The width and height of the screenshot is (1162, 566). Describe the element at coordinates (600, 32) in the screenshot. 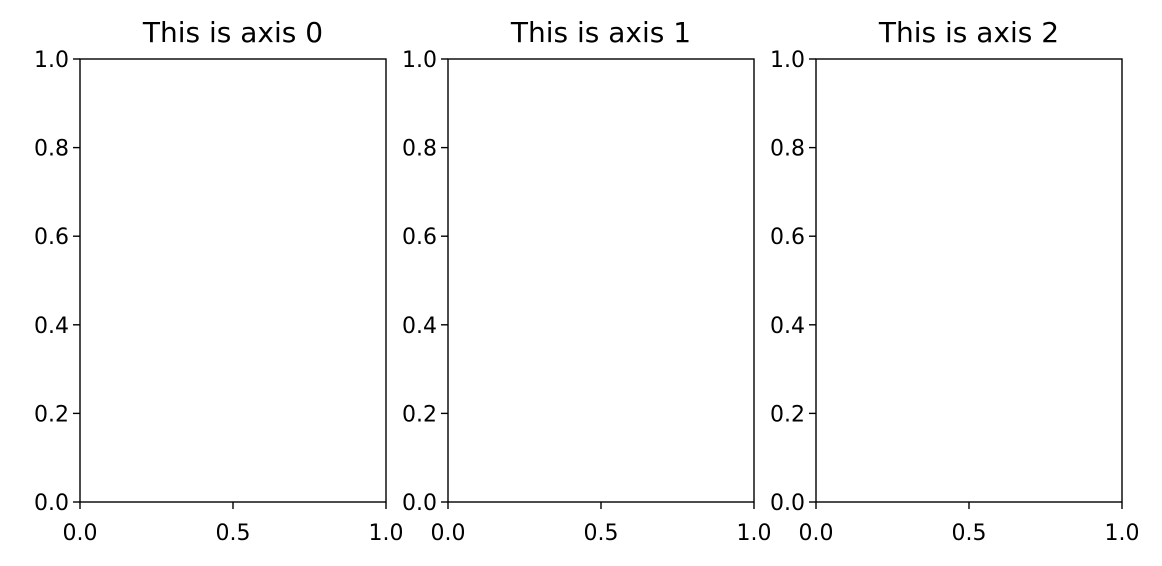

I see `axis-title: This is axis 1` at that location.